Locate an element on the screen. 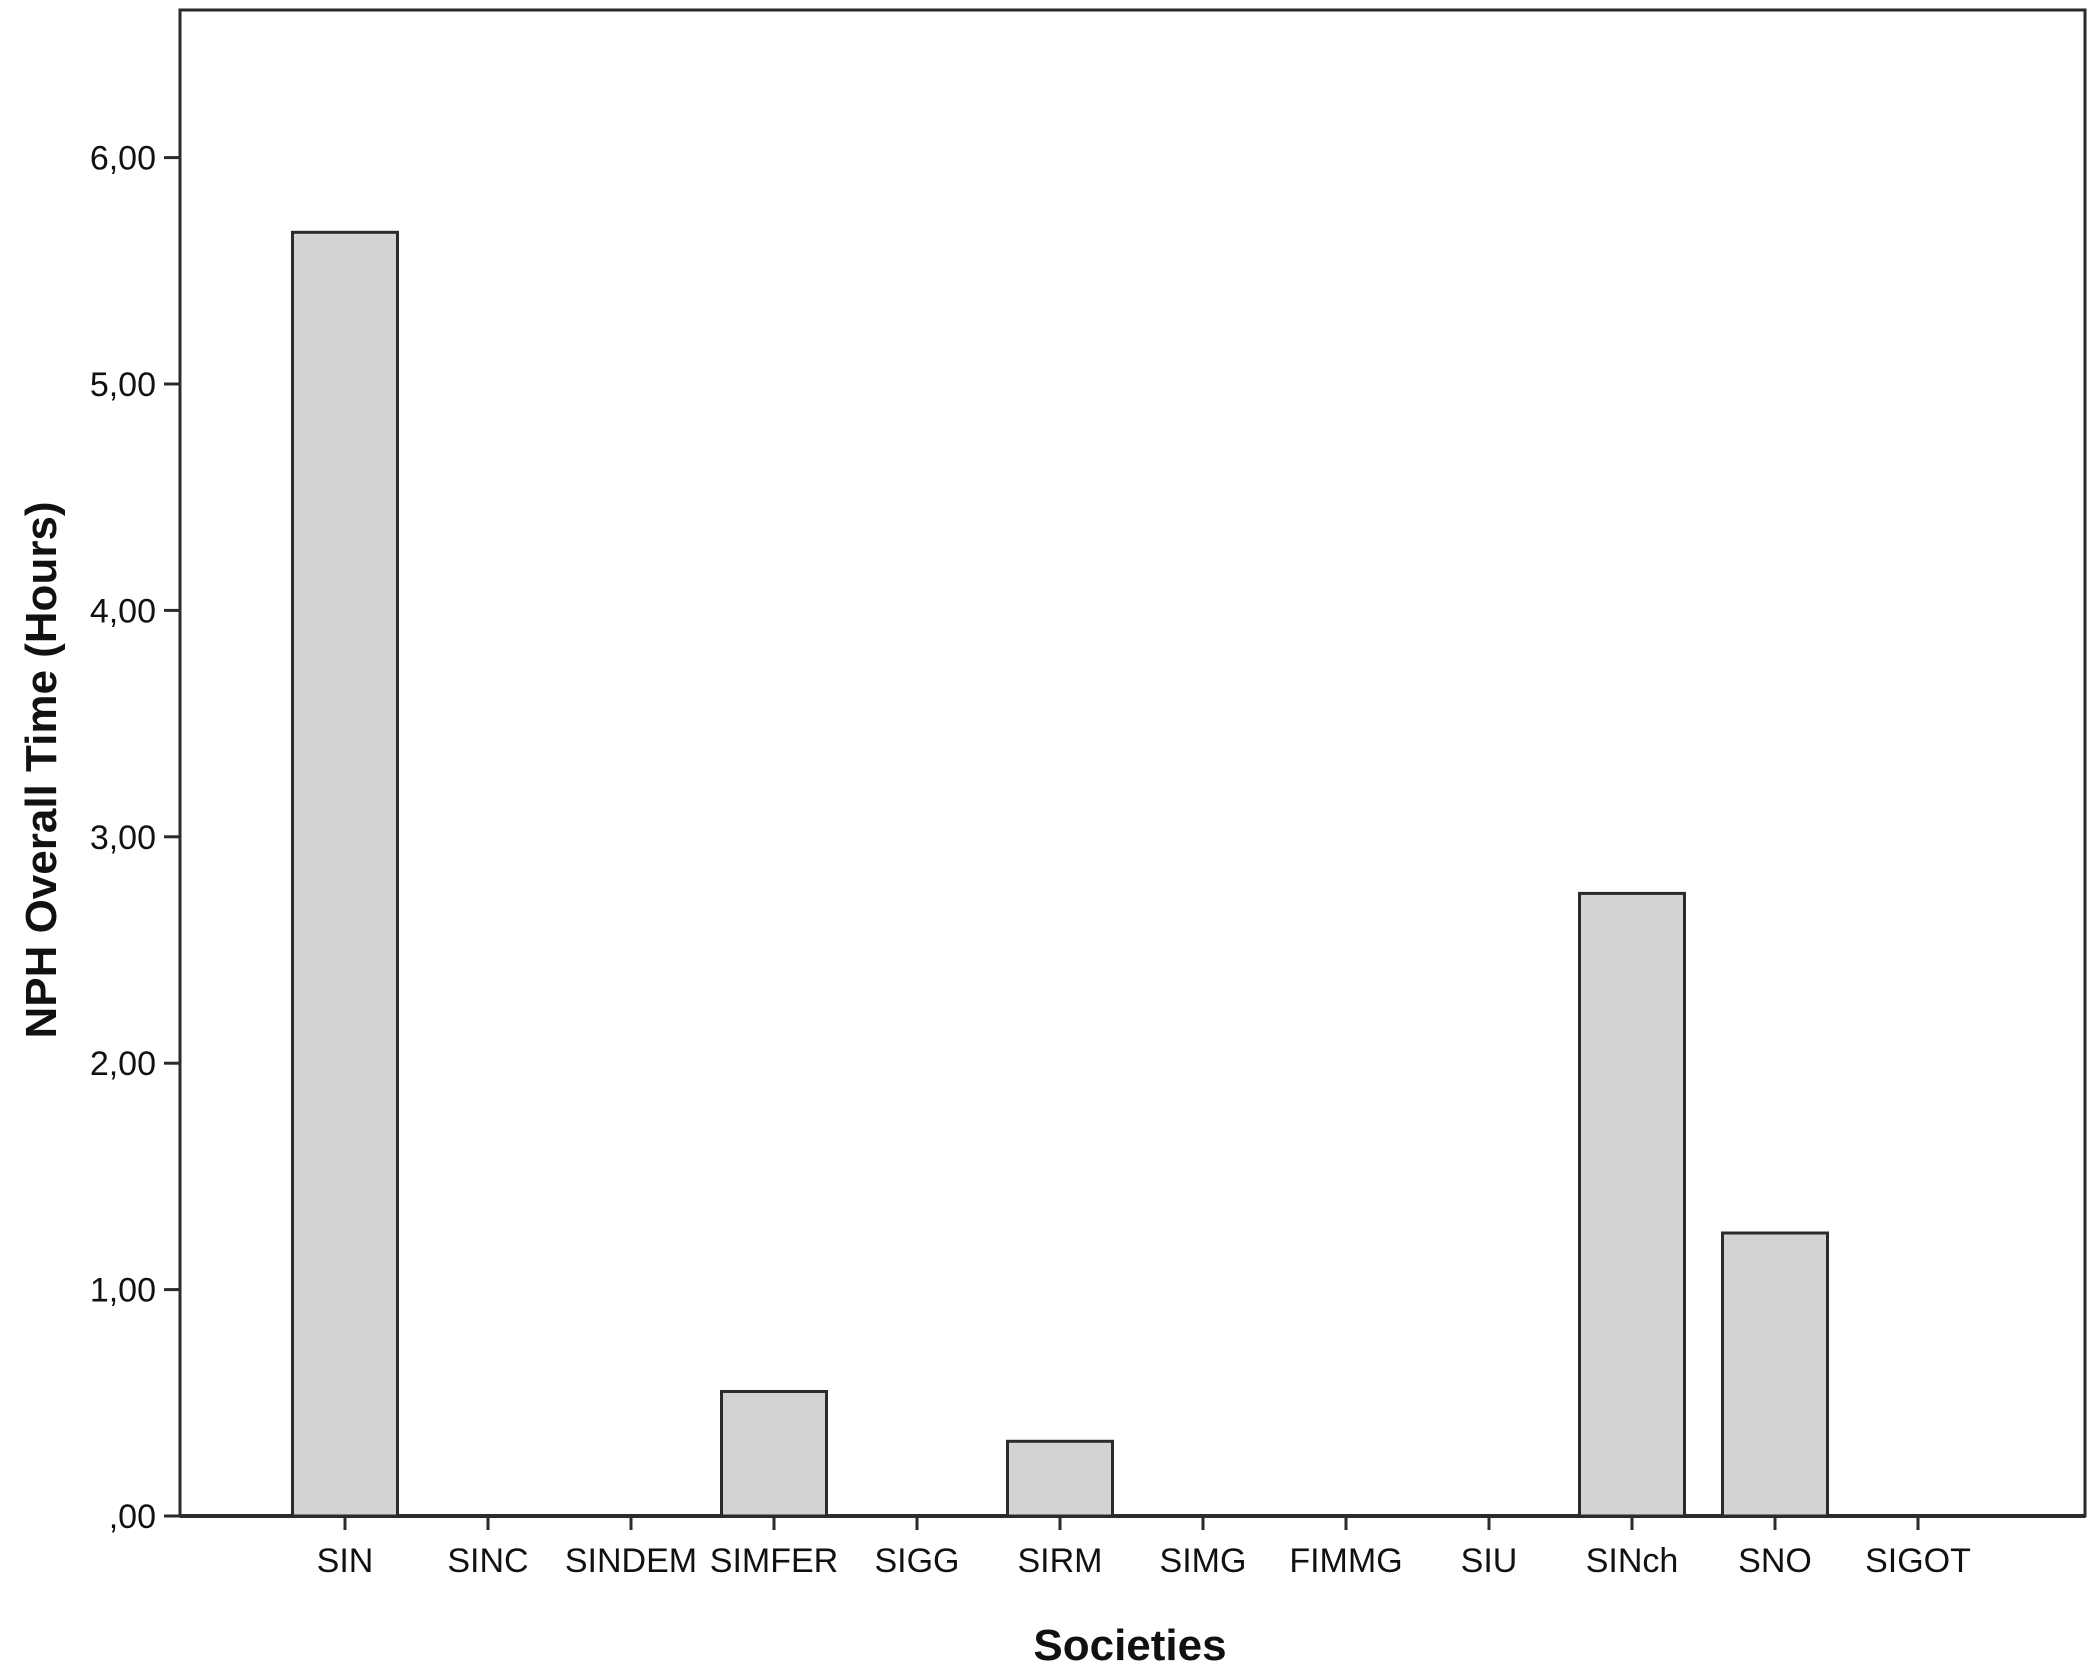 Image resolution: width=2091 pixels, height=1669 pixels. x-tick-label: SNO is located at coordinates (1775, 1561).